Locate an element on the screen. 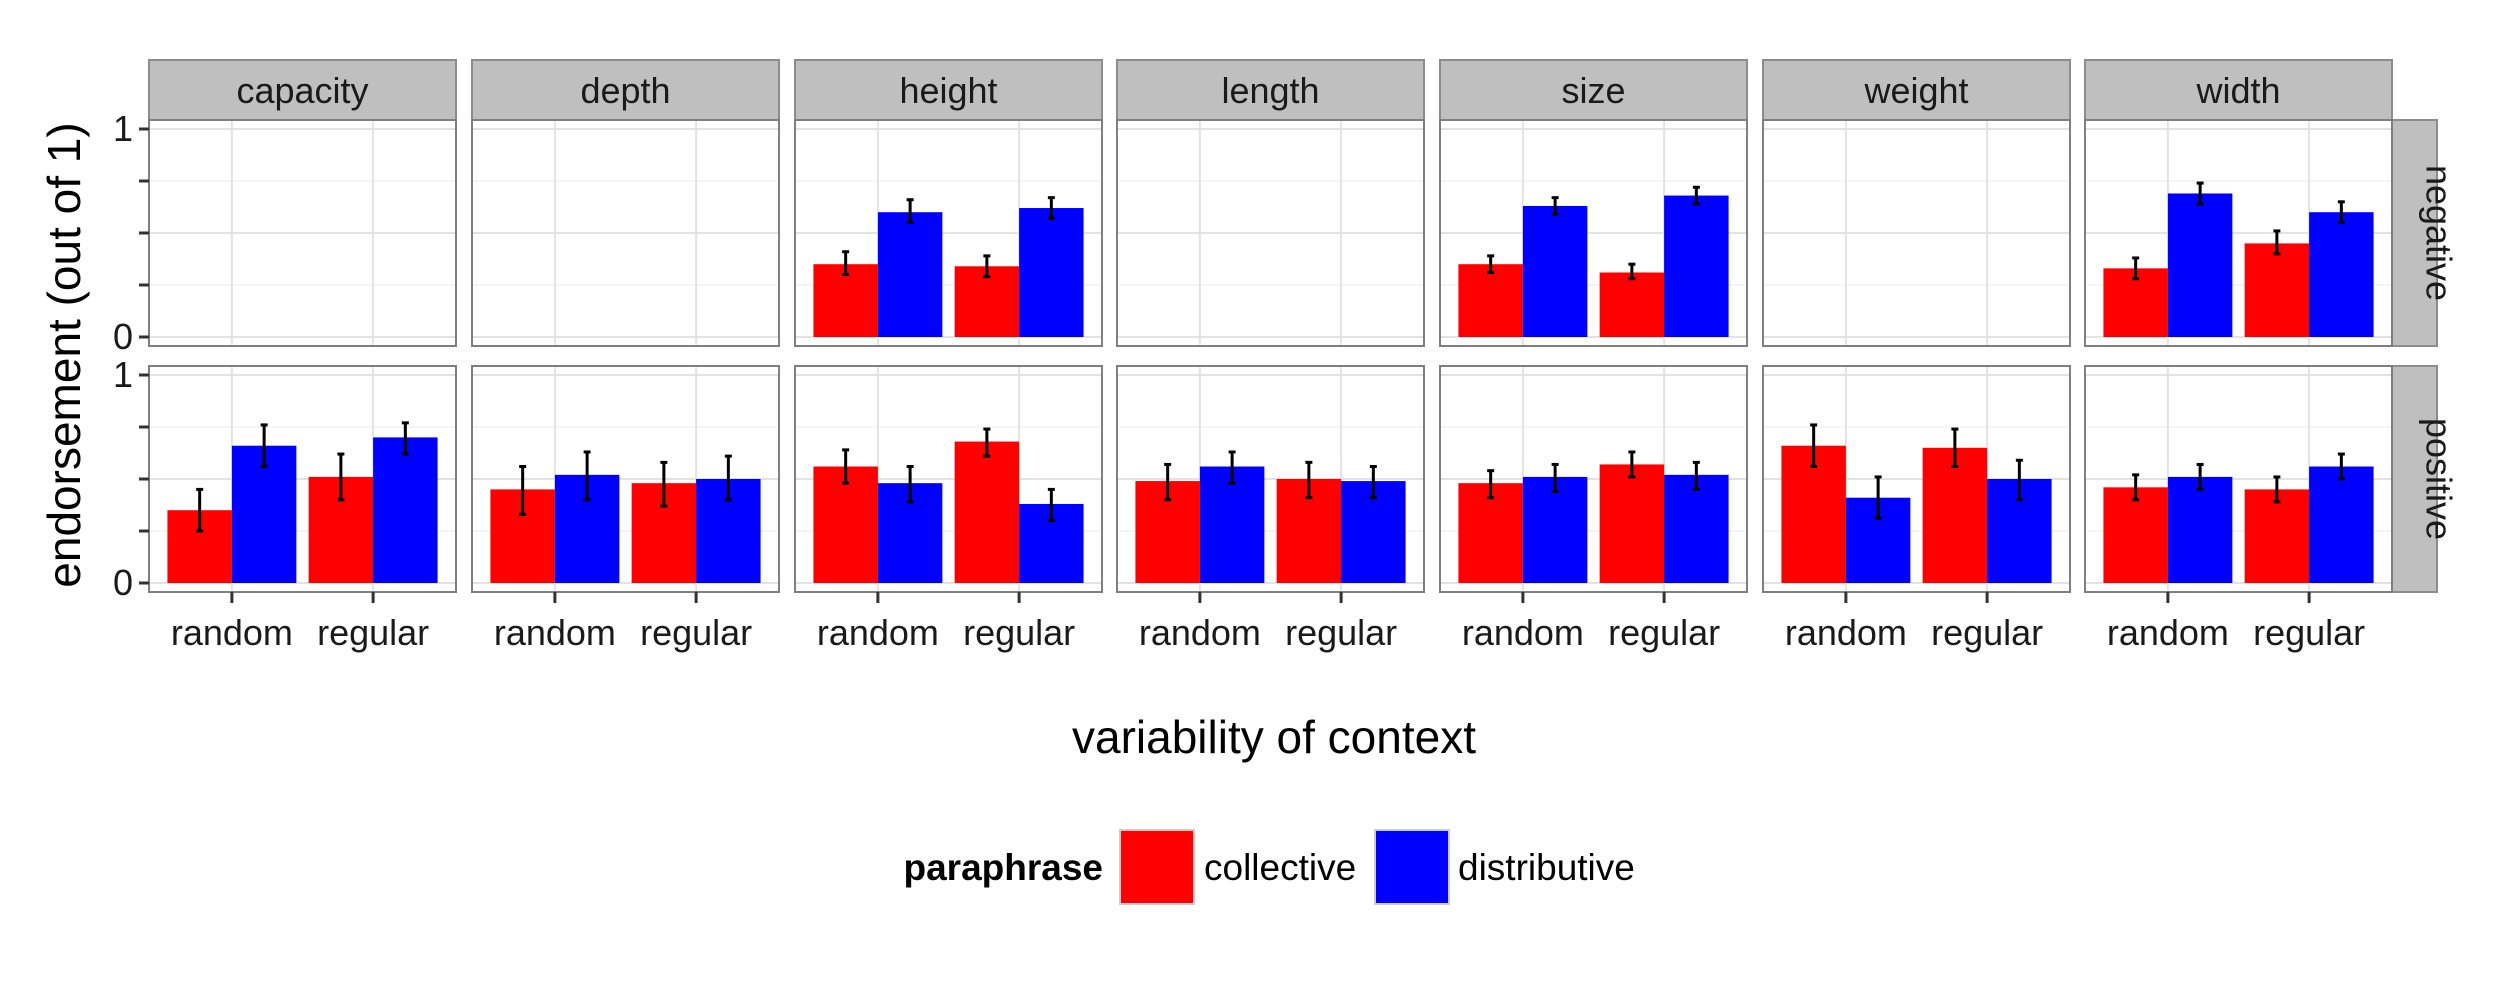 The width and height of the screenshot is (2505, 990). panel-width-negative is located at coordinates (2238, 233).